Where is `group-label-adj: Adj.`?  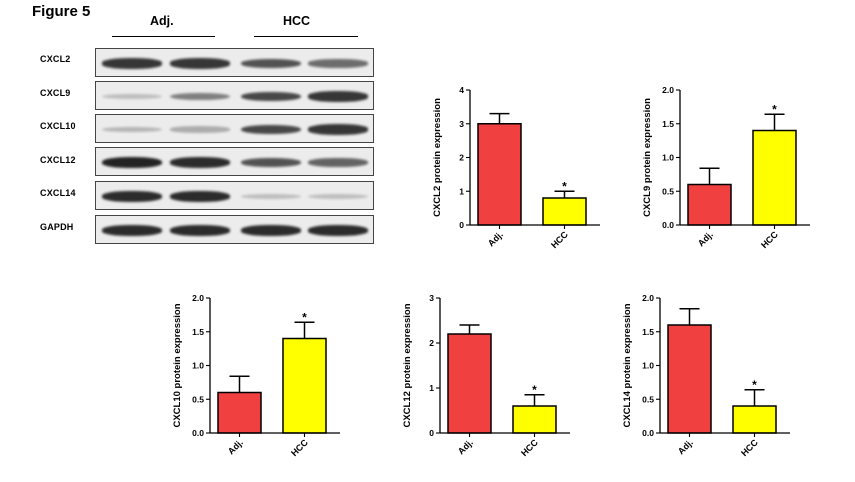 group-label-adj: Adj. is located at coordinates (162, 21).